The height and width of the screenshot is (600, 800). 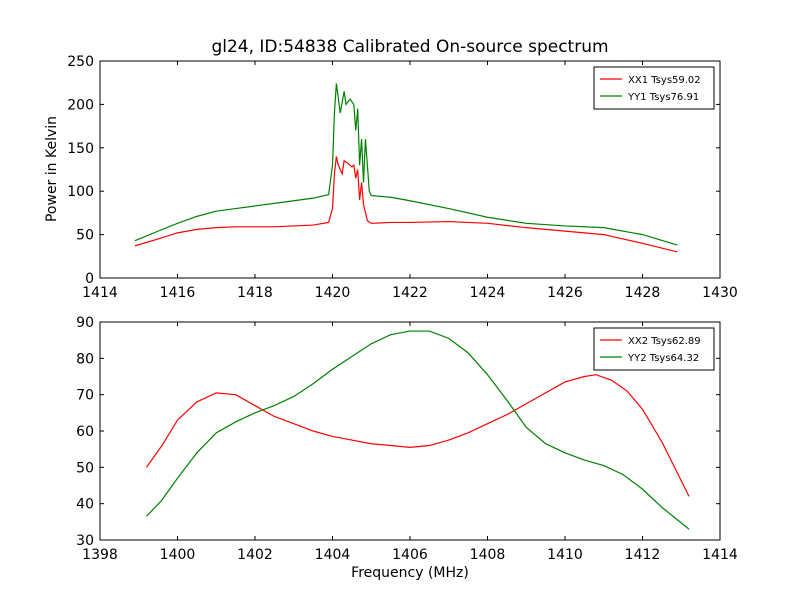 I want to click on legend-entry: YY1 Tsys76.91, so click(x=663, y=97).